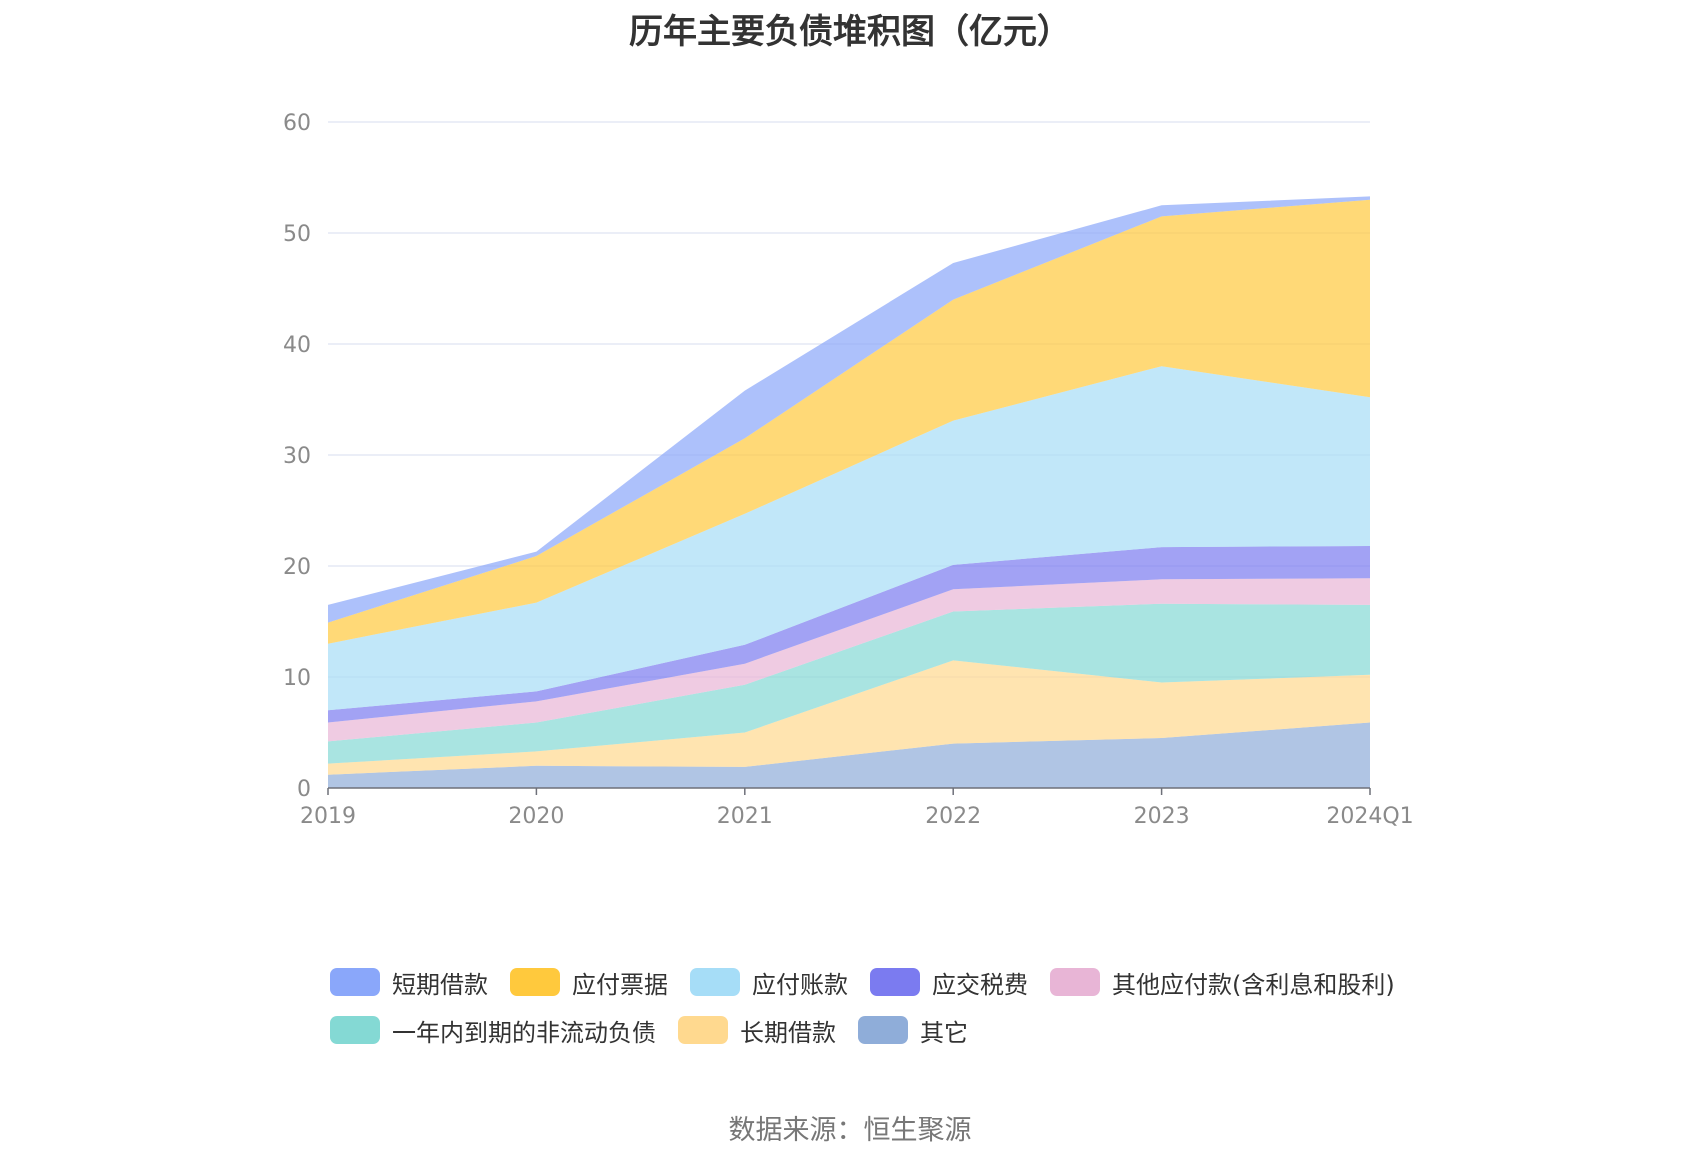  Describe the element at coordinates (788, 1032) in the screenshot. I see `legend-label: 长期借款` at that location.